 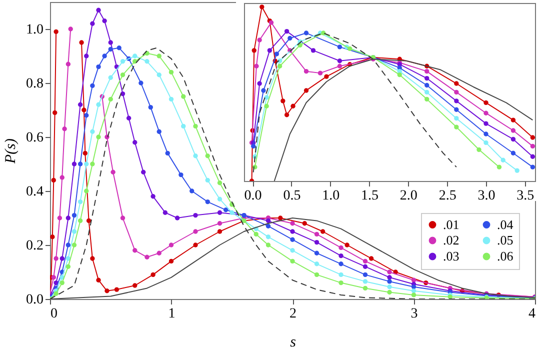 I want to click on x-tick-label: 0.5, so click(x=292, y=196).